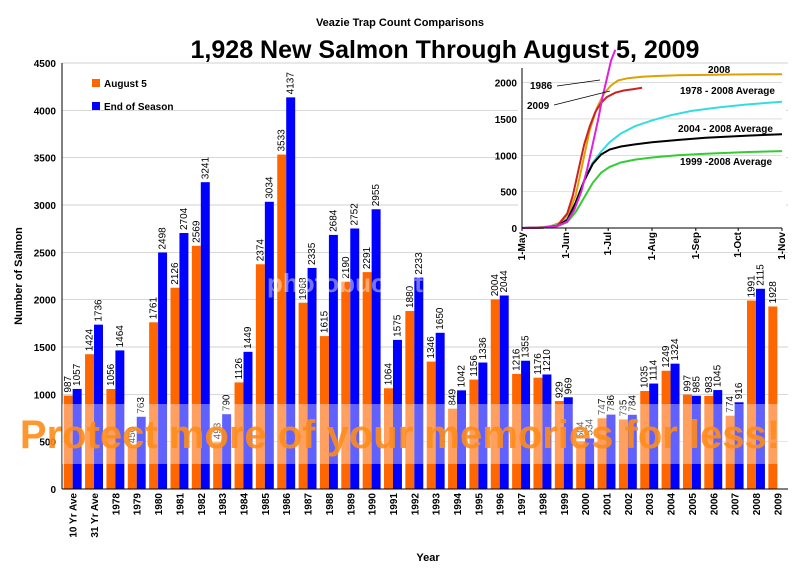 The image size is (800, 575). I want to click on bar-value-label: 1249, so click(666, 356).